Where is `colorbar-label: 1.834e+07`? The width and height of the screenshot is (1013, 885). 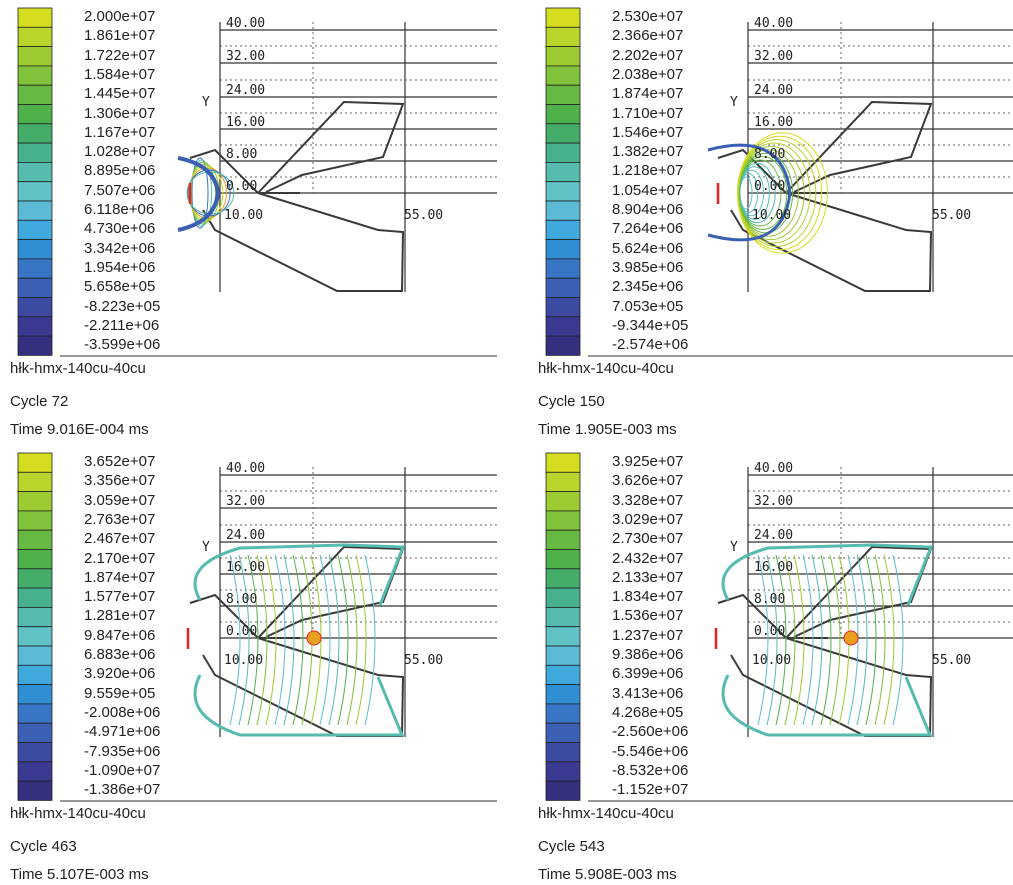 colorbar-label: 1.834e+07 is located at coordinates (648, 597).